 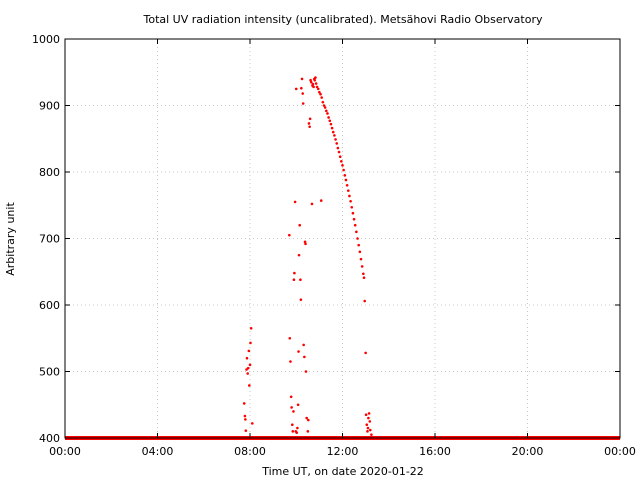 What do you see at coordinates (46, 39) in the screenshot?
I see `y-tick-label: 1000` at bounding box center [46, 39].